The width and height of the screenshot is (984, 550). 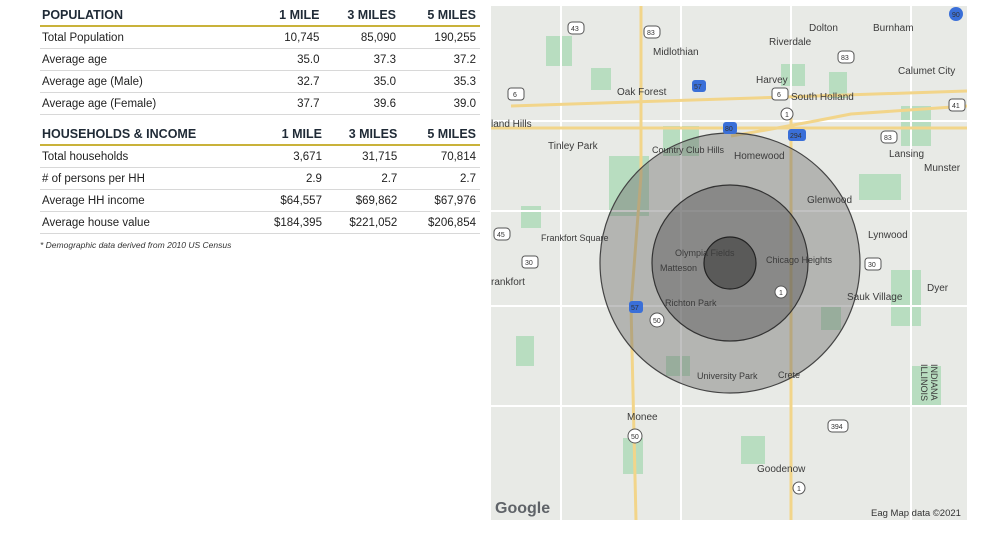 What do you see at coordinates (888, 138) in the screenshot?
I see `route-number: 83` at bounding box center [888, 138].